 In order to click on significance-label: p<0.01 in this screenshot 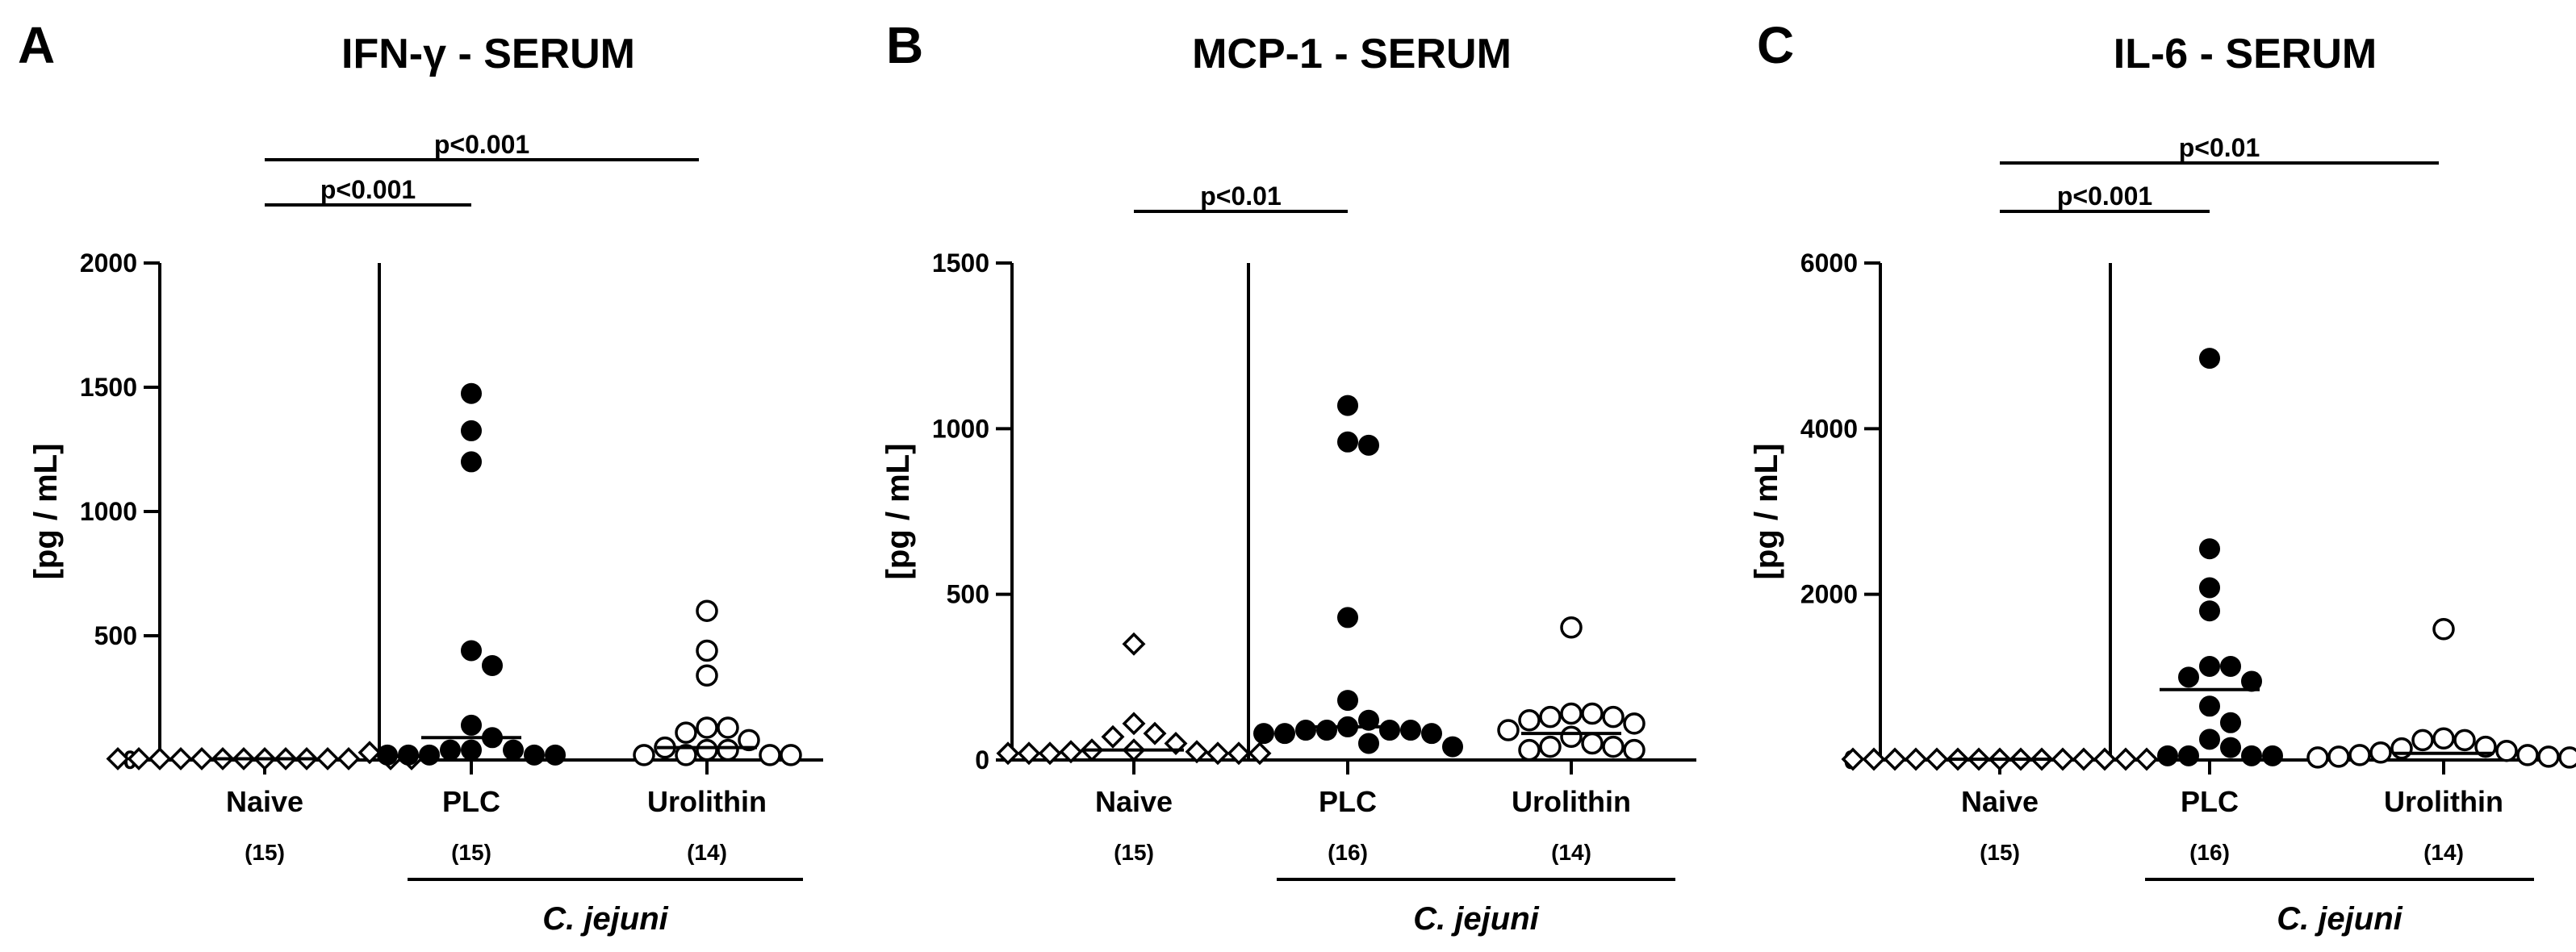, I will do `click(2219, 147)`.